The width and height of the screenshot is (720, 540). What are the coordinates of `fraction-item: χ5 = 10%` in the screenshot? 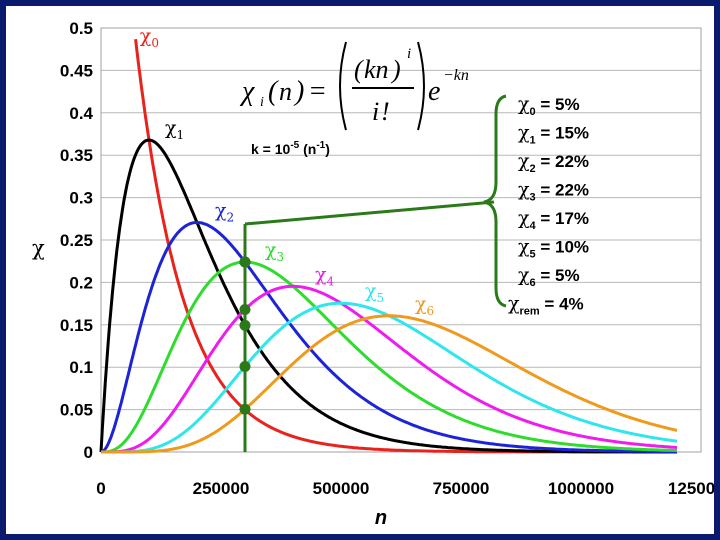 It's located at (553, 248).